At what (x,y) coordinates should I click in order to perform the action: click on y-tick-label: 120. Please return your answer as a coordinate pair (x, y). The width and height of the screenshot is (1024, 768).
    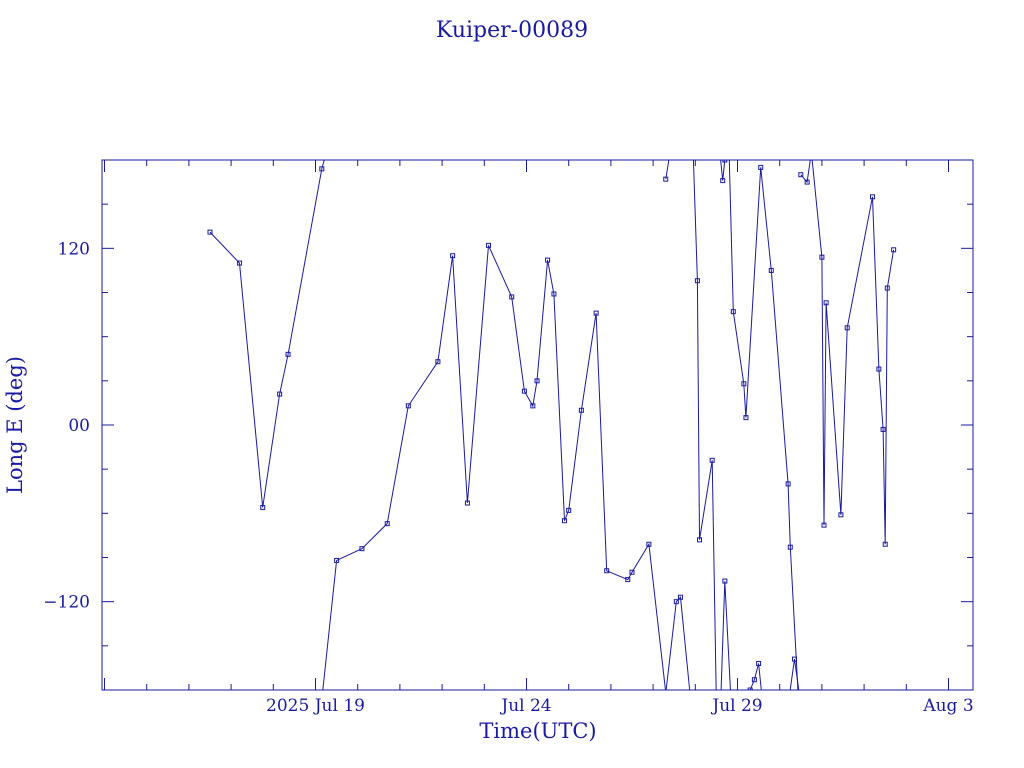
    Looking at the image, I should click on (74, 249).